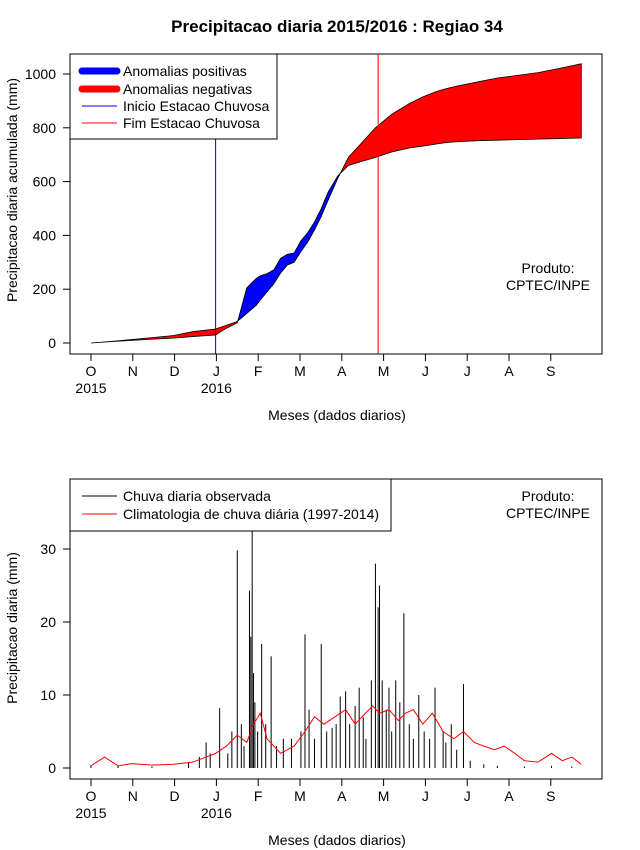 The image size is (640, 850). I want to click on y-tick-label: 30, so click(48, 549).